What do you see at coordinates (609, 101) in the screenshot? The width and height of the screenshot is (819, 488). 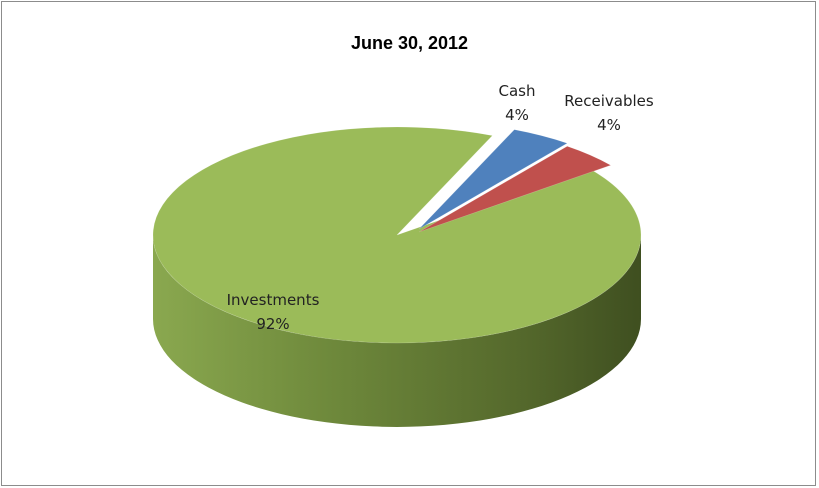 I see `slice-label-receivables: Receivables` at bounding box center [609, 101].